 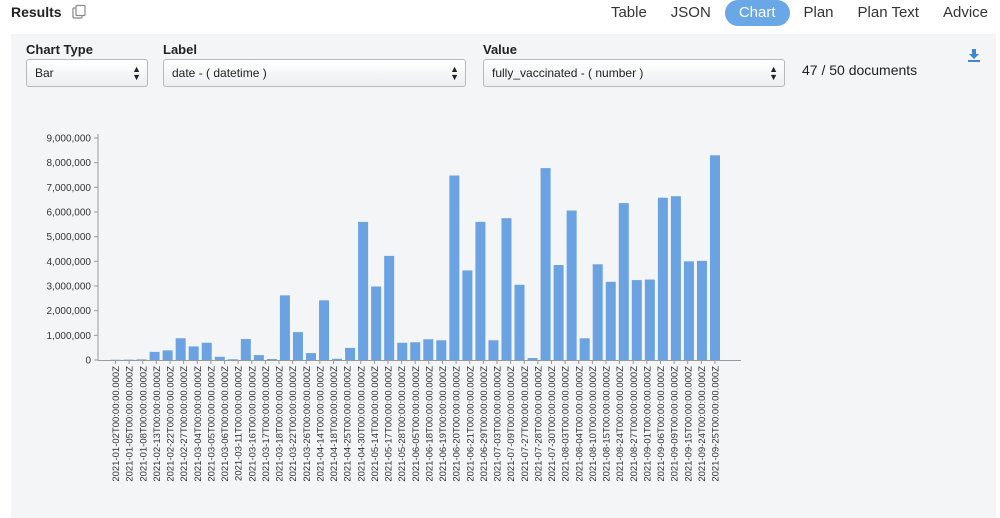 What do you see at coordinates (628, 12) in the screenshot?
I see `tab-table: Table` at bounding box center [628, 12].